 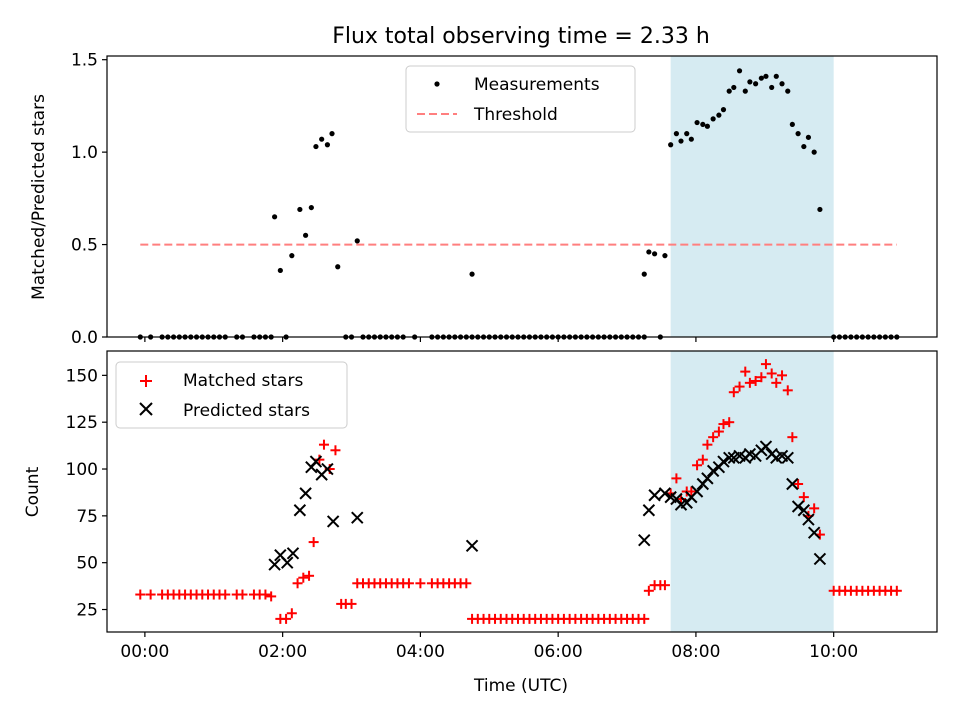 I want to click on bottom-y-tick-label: 150, so click(x=82, y=376).